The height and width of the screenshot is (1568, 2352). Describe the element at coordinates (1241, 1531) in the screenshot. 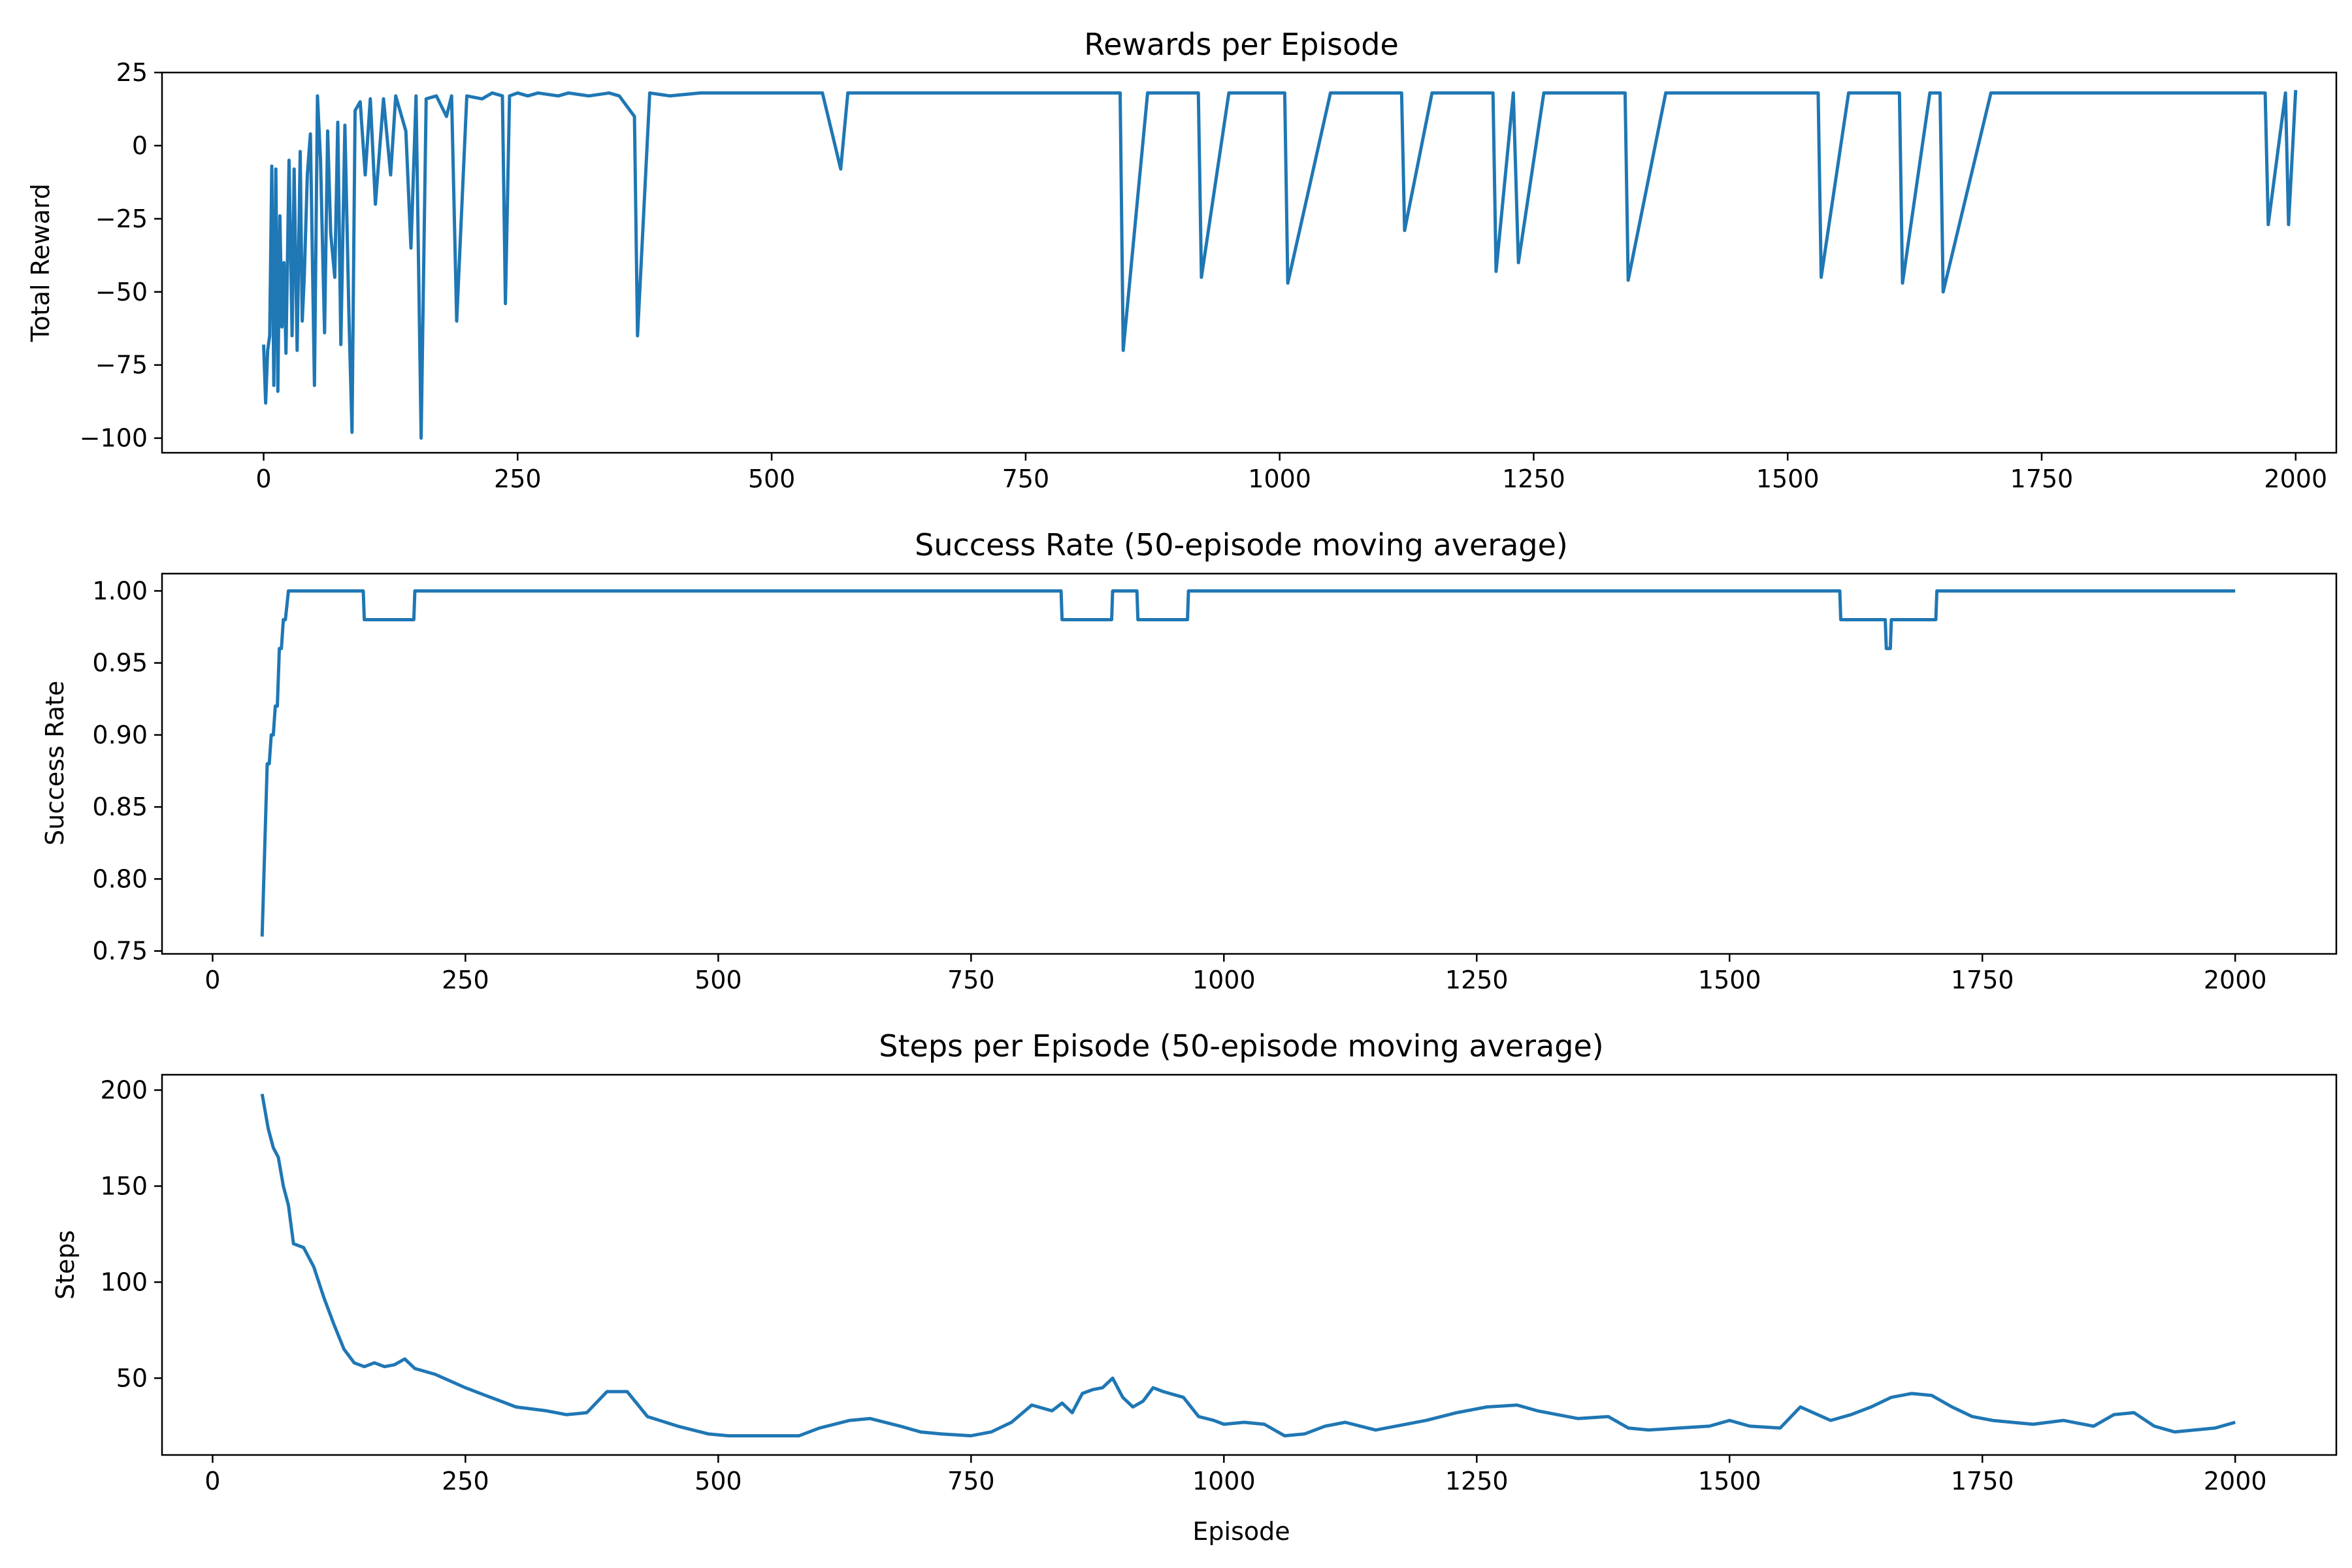

I see `steps-chart-xlabel: Episode` at that location.